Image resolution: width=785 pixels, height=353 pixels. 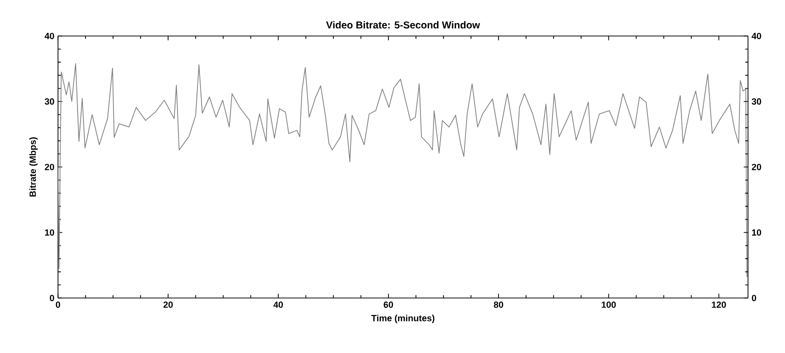 What do you see at coordinates (33, 167) in the screenshot?
I see `y-axis-title: Bitrate (Mbps)` at bounding box center [33, 167].